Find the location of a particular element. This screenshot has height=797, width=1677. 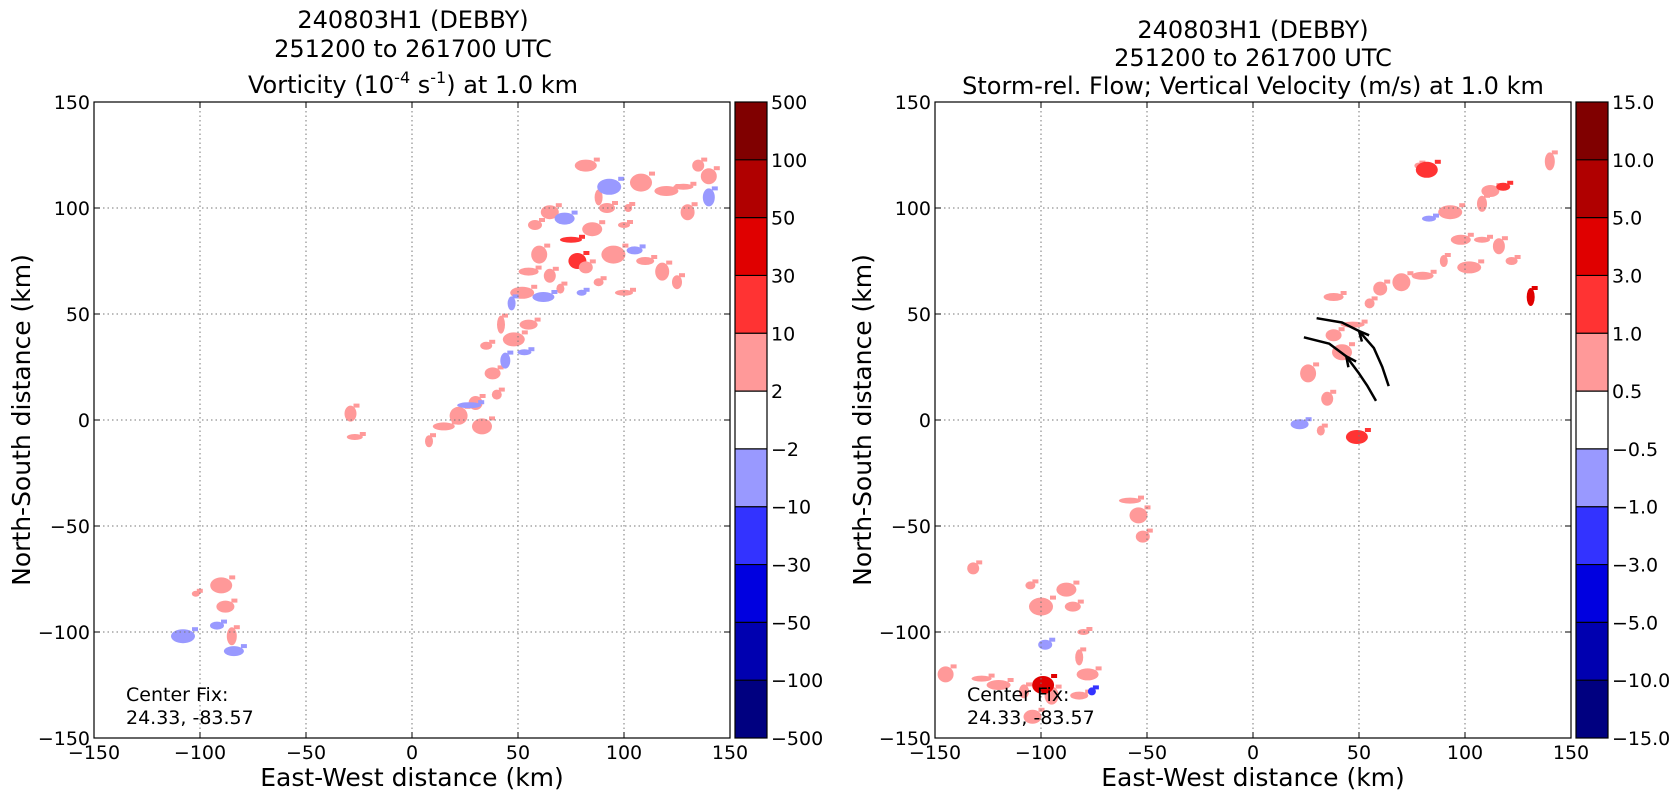

y-tick-label: 50 is located at coordinates (78, 315).